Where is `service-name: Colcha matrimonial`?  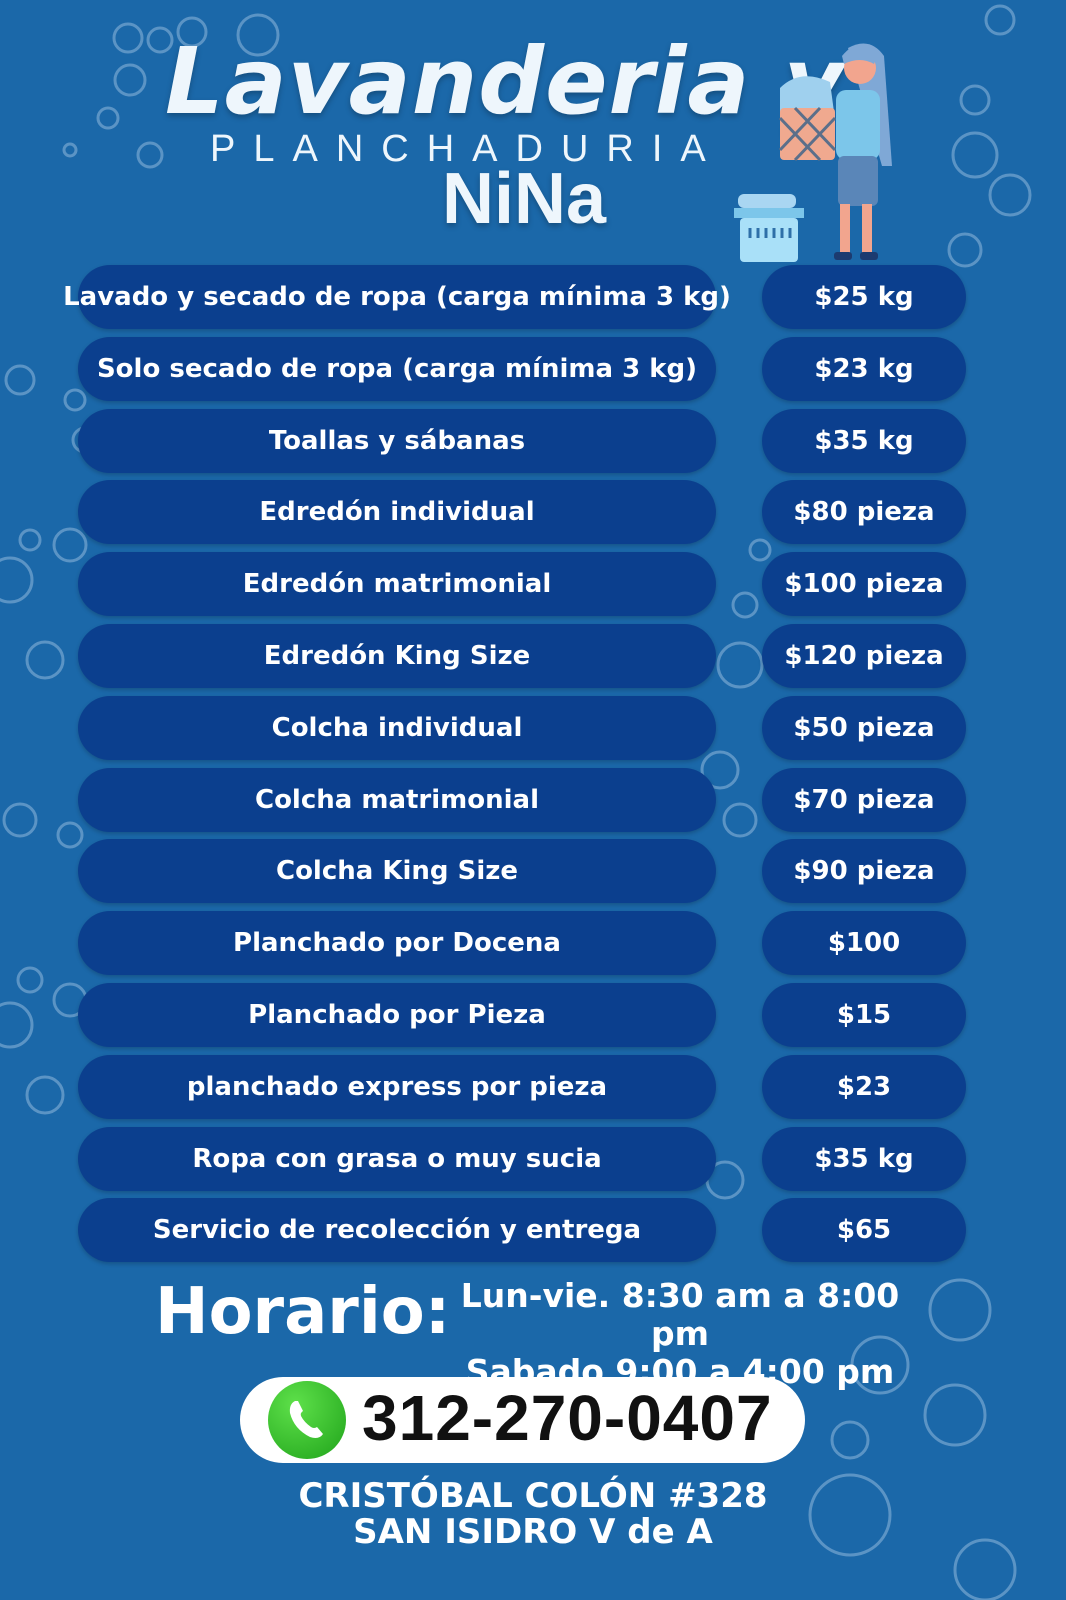 service-name: Colcha matrimonial is located at coordinates (397, 799).